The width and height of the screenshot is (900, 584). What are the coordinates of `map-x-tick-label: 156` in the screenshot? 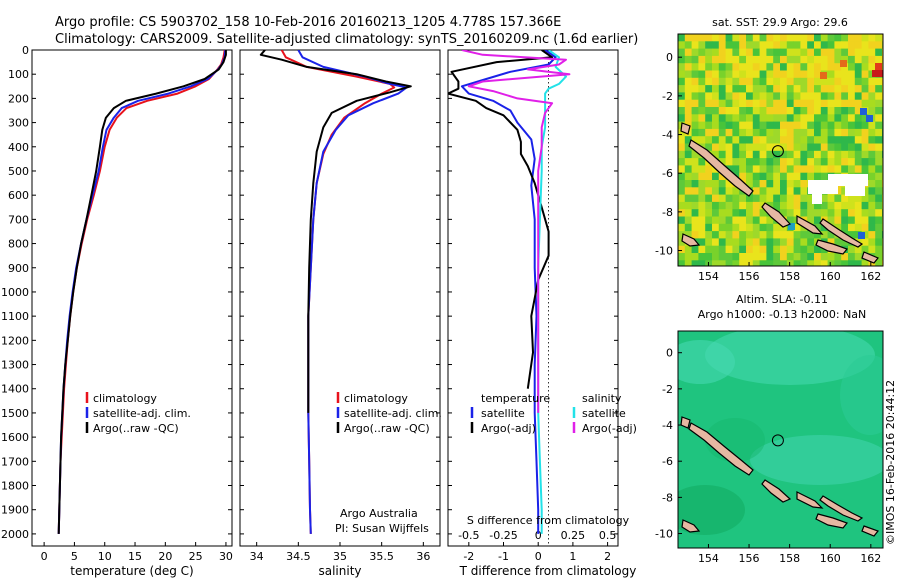 It's located at (749, 276).